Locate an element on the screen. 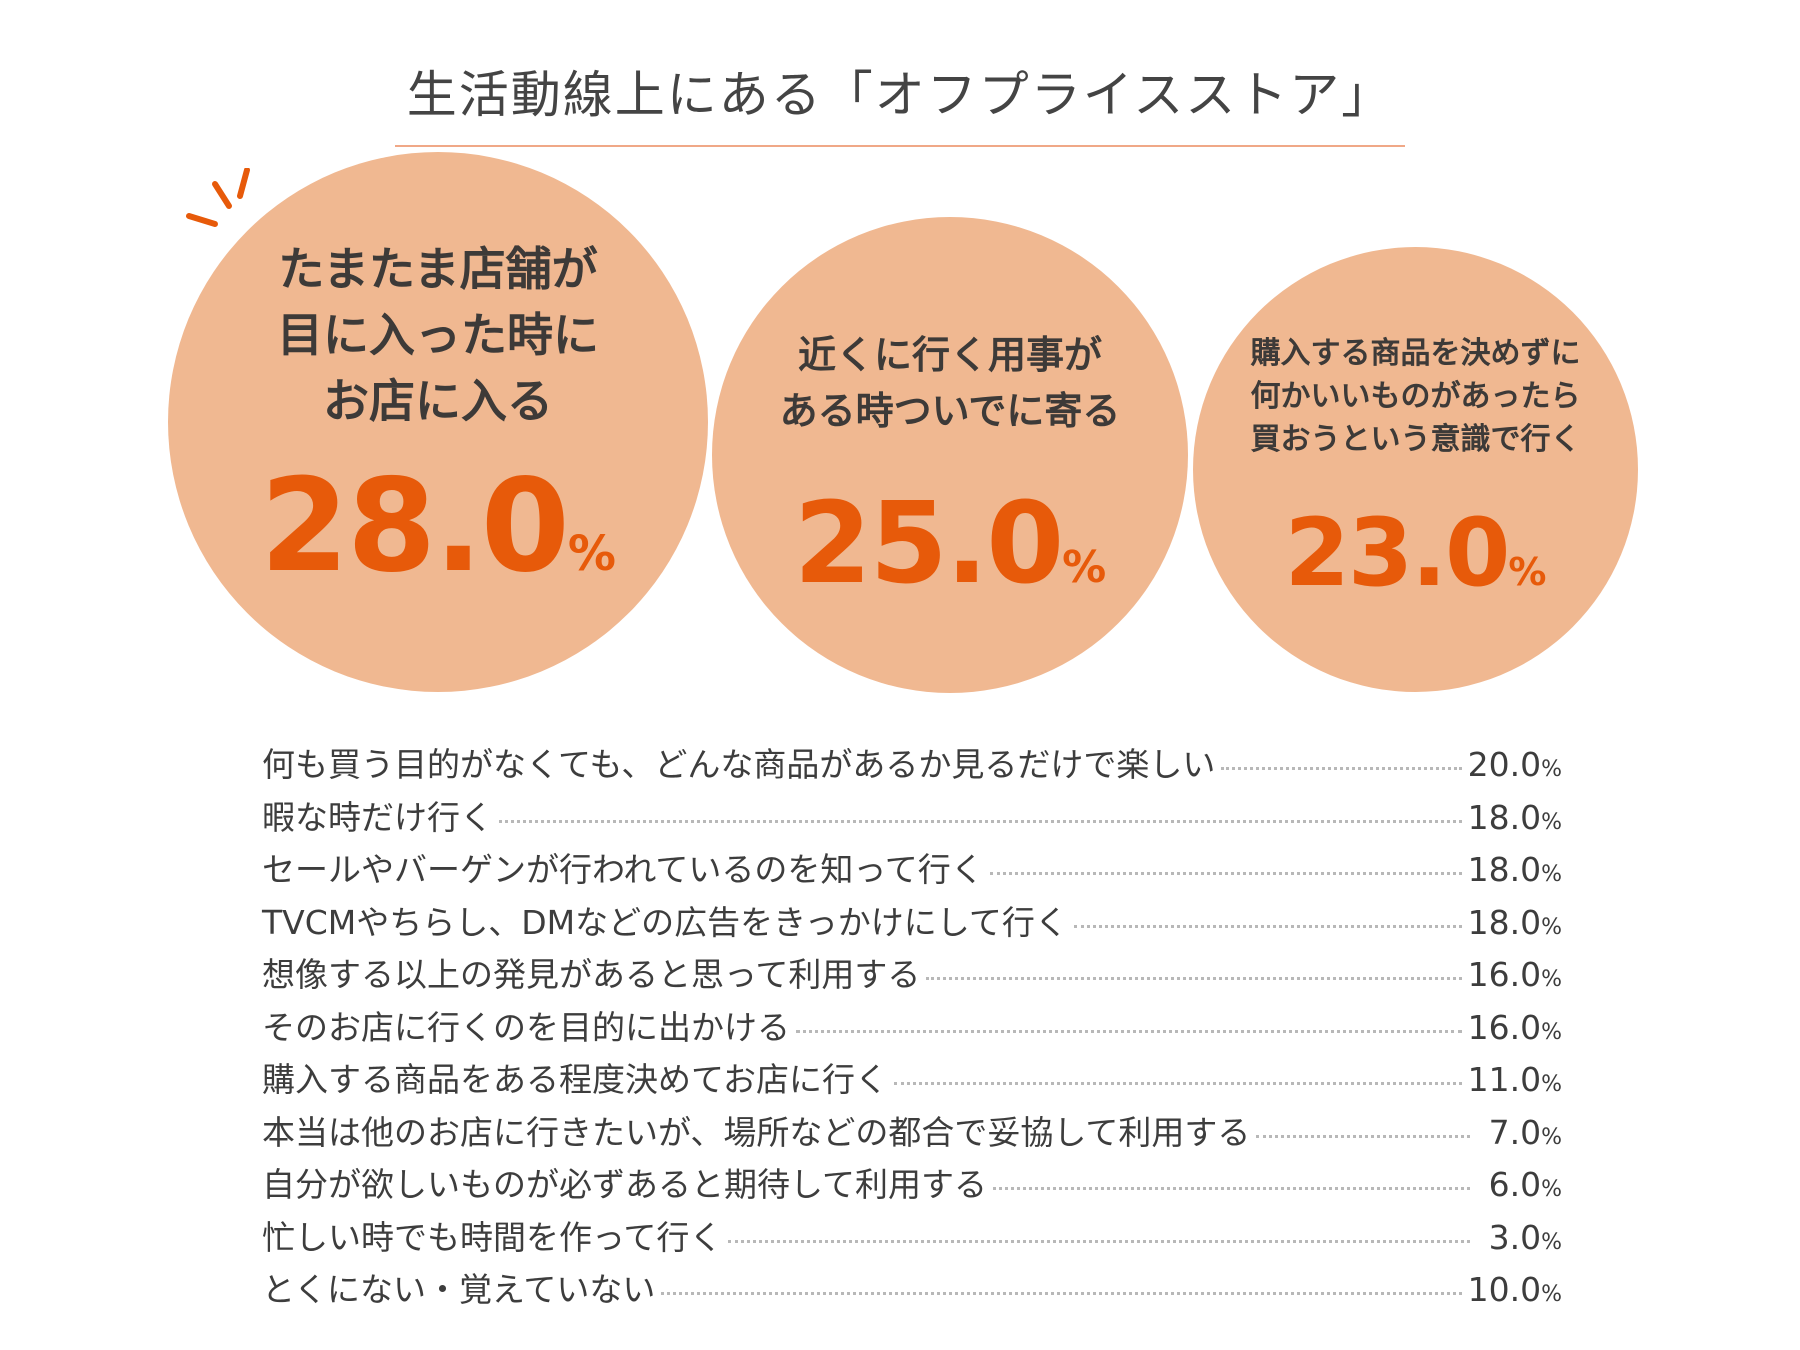  list-item: そのお店に行くのを目的に出かける 16.0% is located at coordinates (912, 1027).